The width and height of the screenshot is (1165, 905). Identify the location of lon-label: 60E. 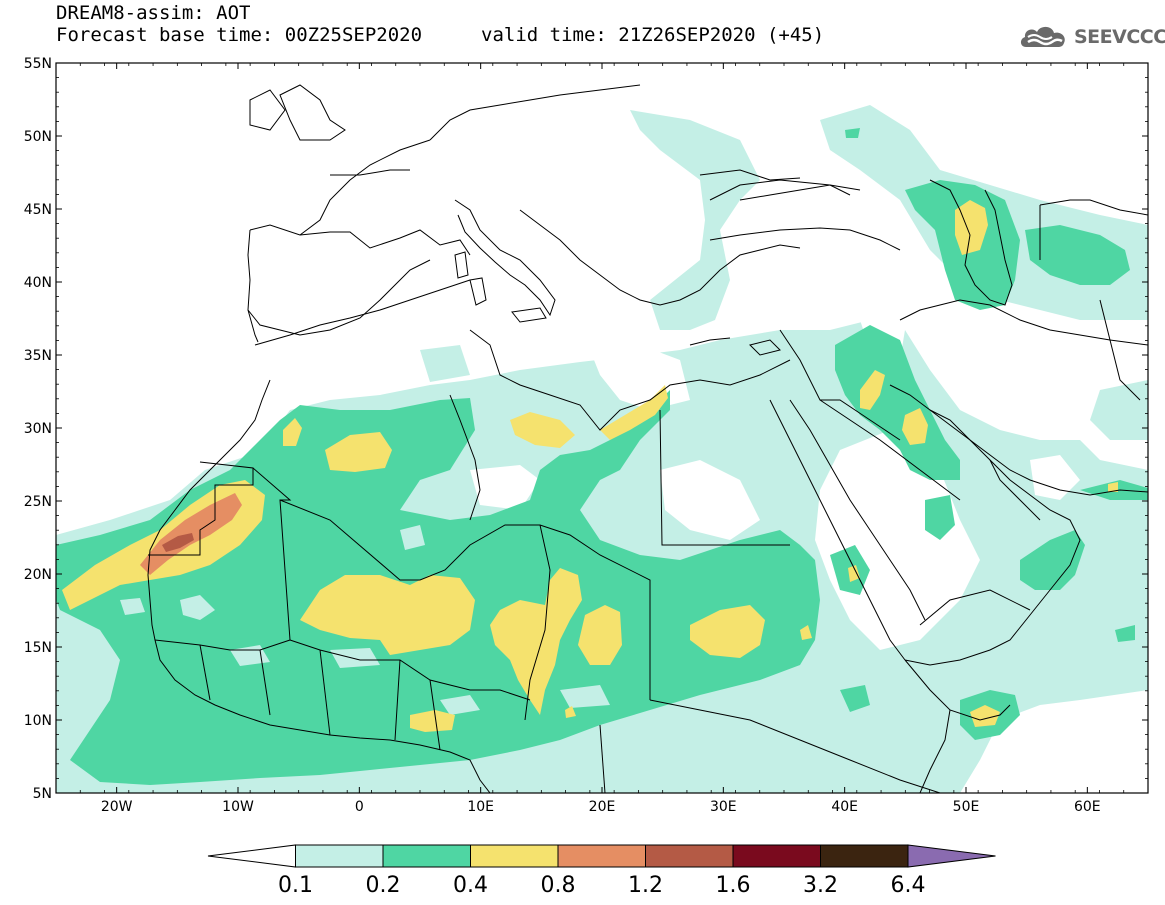
(1087, 807).